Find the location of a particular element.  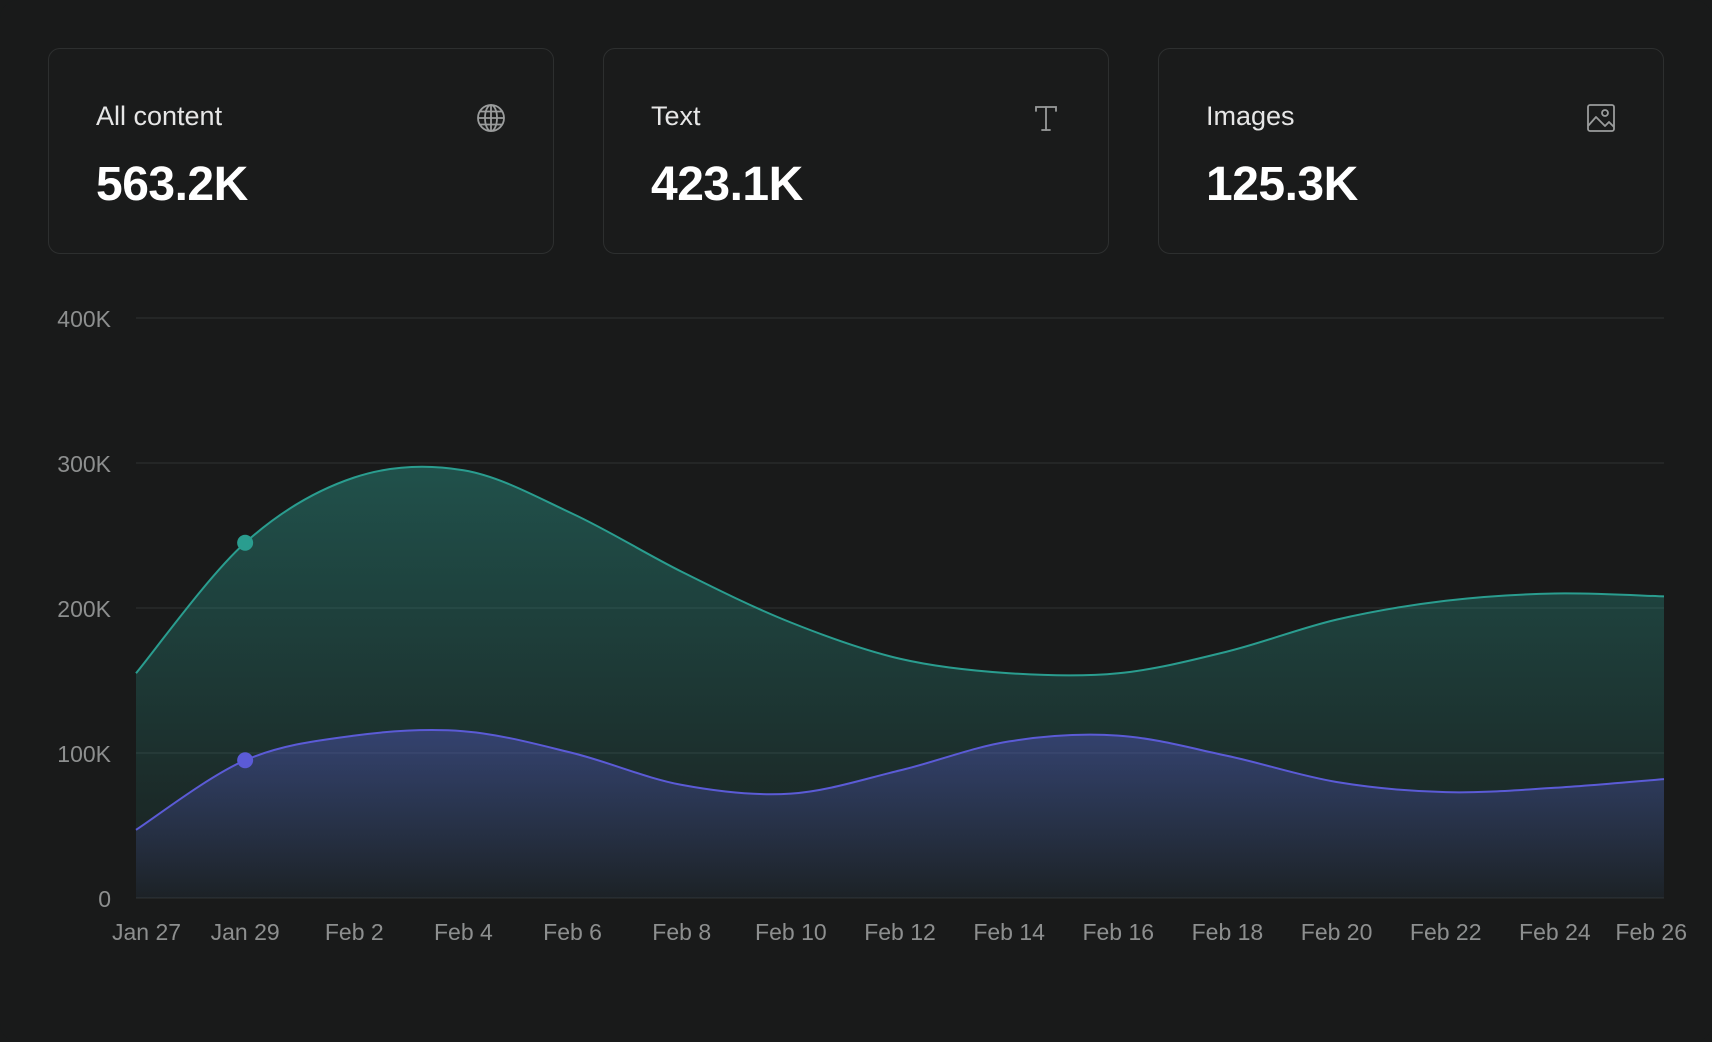

x-tick-label: Feb 4 is located at coordinates (463, 932).